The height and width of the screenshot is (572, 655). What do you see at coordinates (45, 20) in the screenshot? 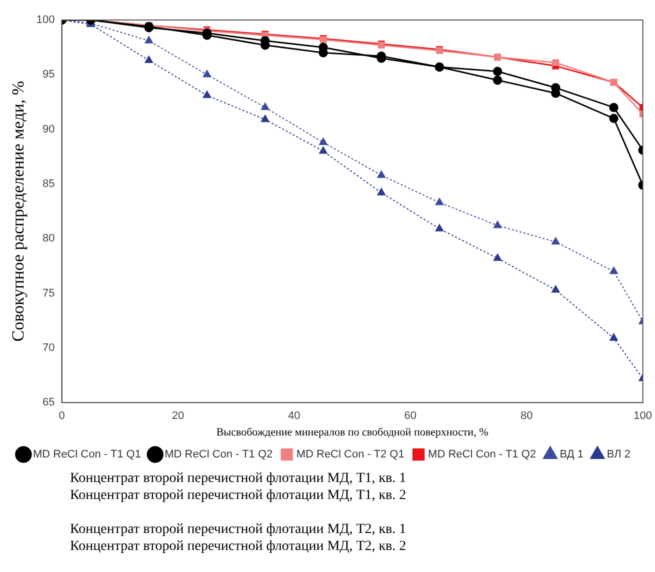
I see `y-tick-label: 100` at bounding box center [45, 20].